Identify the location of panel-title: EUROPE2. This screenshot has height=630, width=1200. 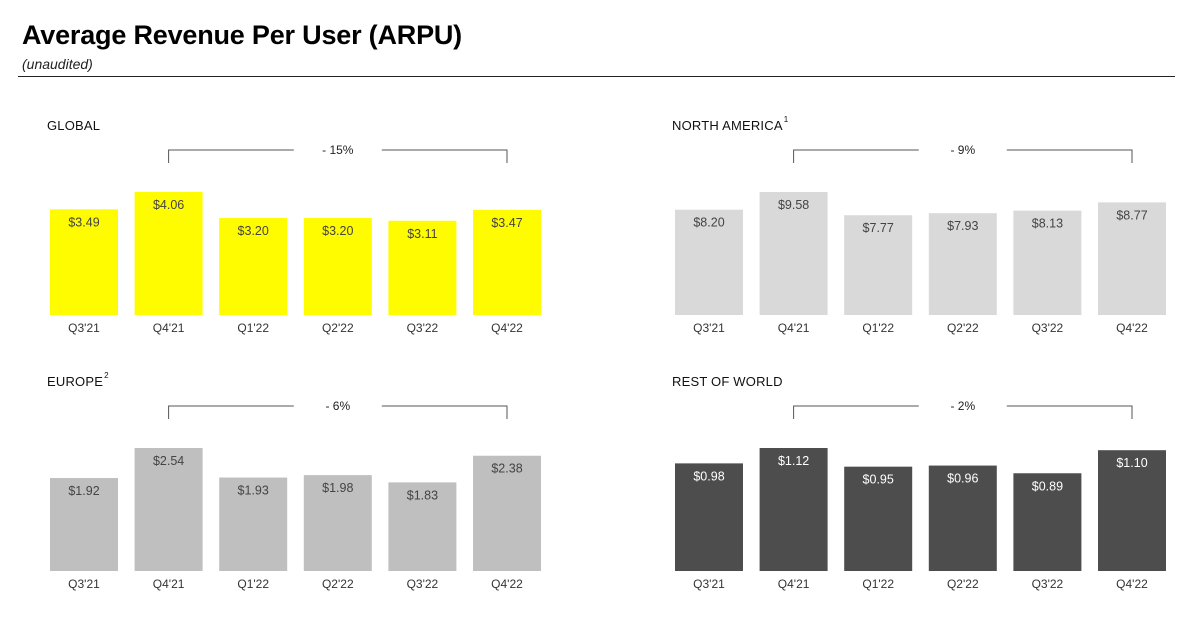
(78, 380).